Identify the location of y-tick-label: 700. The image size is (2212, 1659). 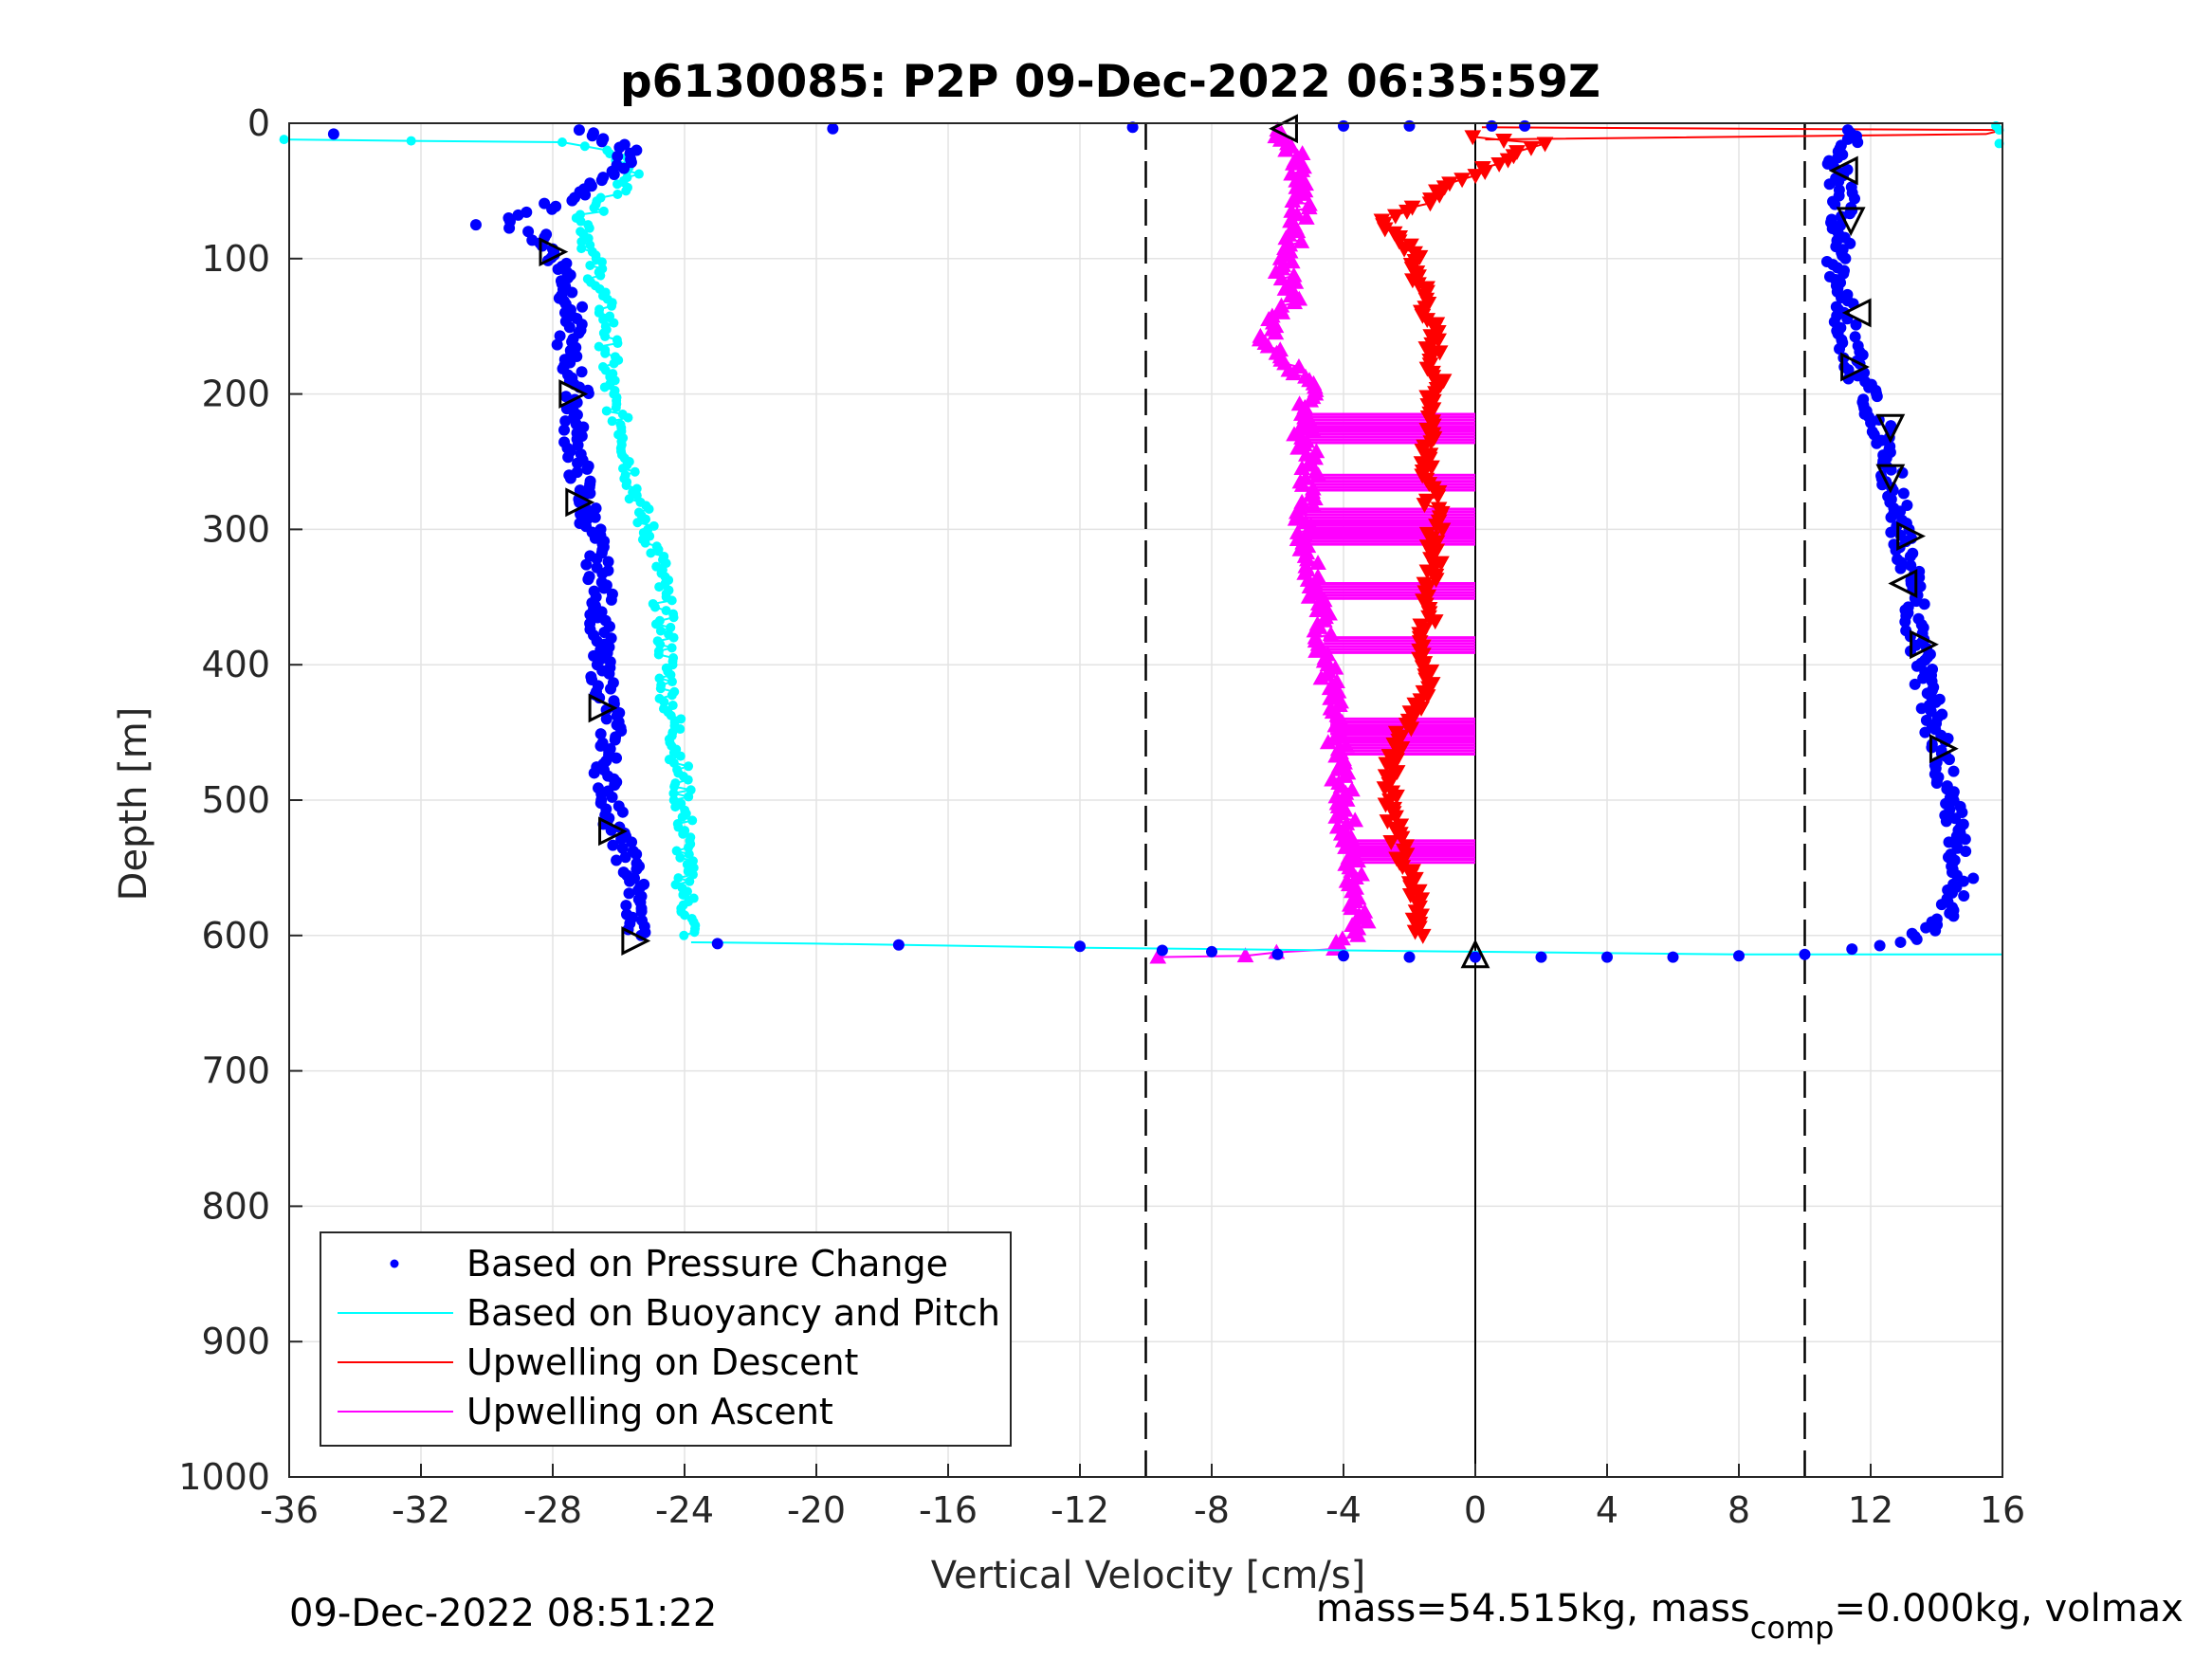
(235, 1071).